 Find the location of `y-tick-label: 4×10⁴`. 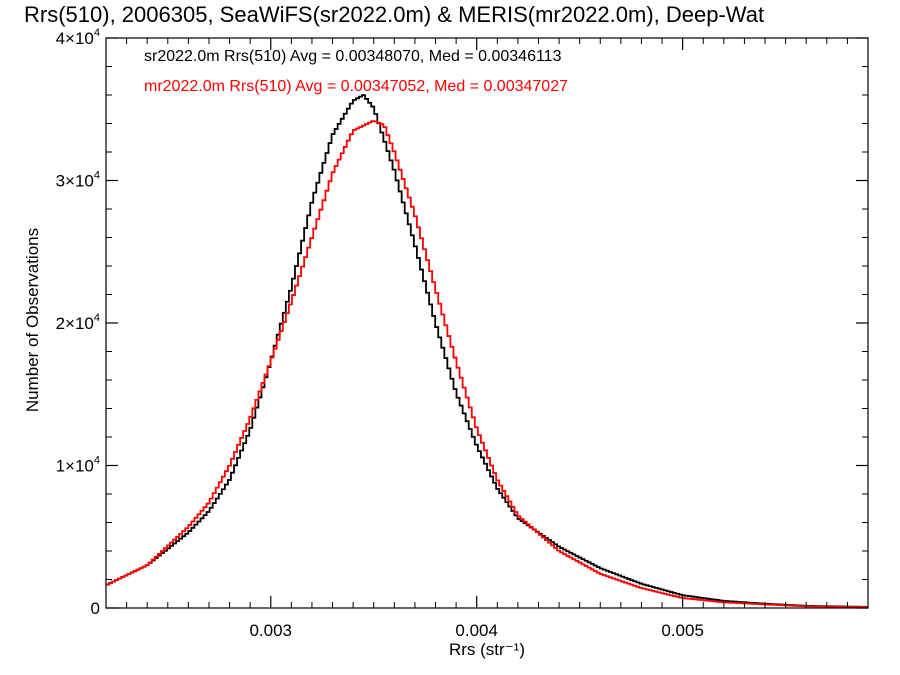

y-tick-label: 4×10⁴ is located at coordinates (78, 37).